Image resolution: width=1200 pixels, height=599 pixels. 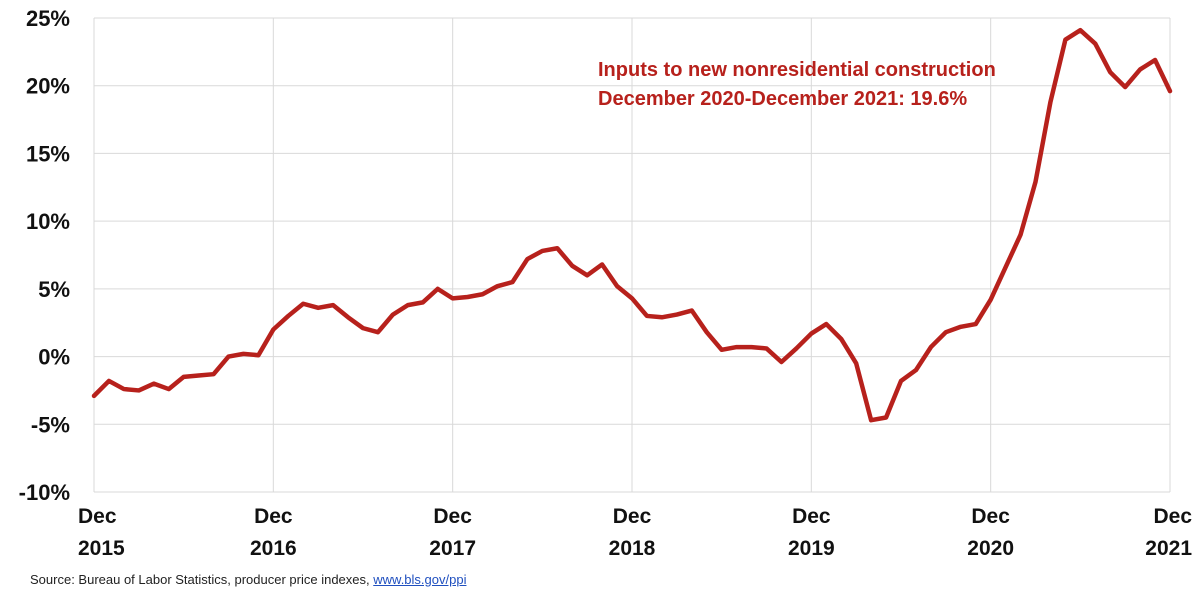 I want to click on x-tick-label-year: 2020, so click(x=990, y=548).